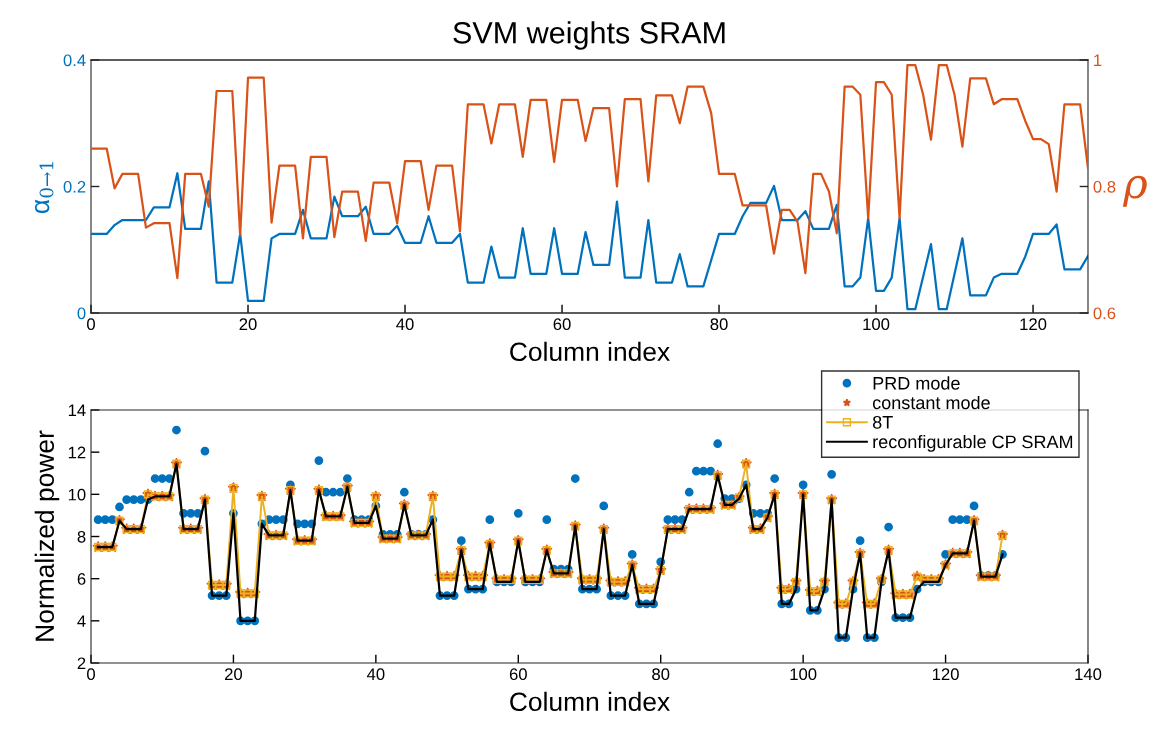  What do you see at coordinates (81, 536) in the screenshot?
I see `y-tick-label: 8` at bounding box center [81, 536].